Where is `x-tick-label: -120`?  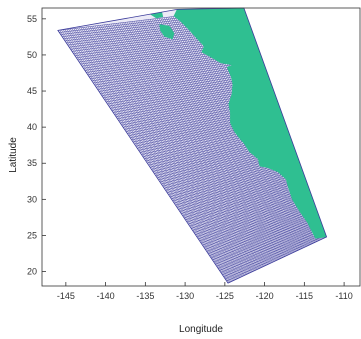
x-tick-label: -120 is located at coordinates (265, 296).